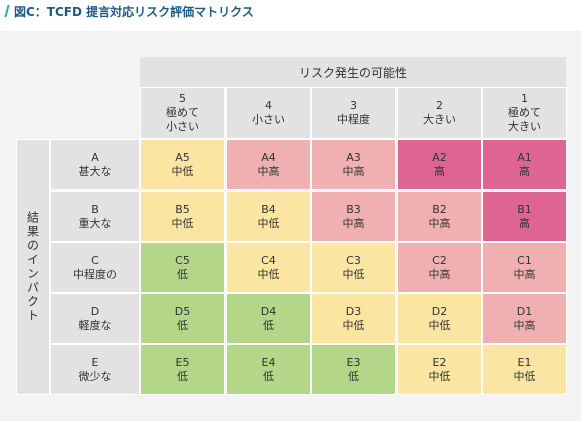  What do you see at coordinates (524, 311) in the screenshot?
I see `risk-cell-code: D1` at bounding box center [524, 311].